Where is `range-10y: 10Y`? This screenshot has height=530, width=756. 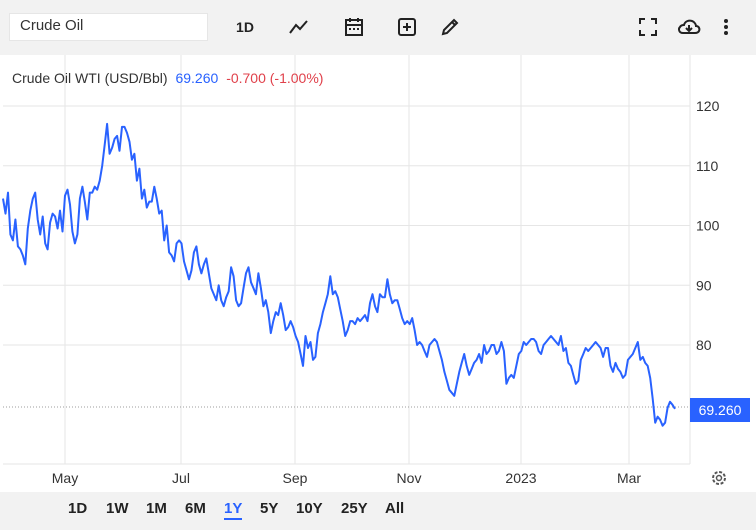
range-10y: 10Y is located at coordinates (309, 508).